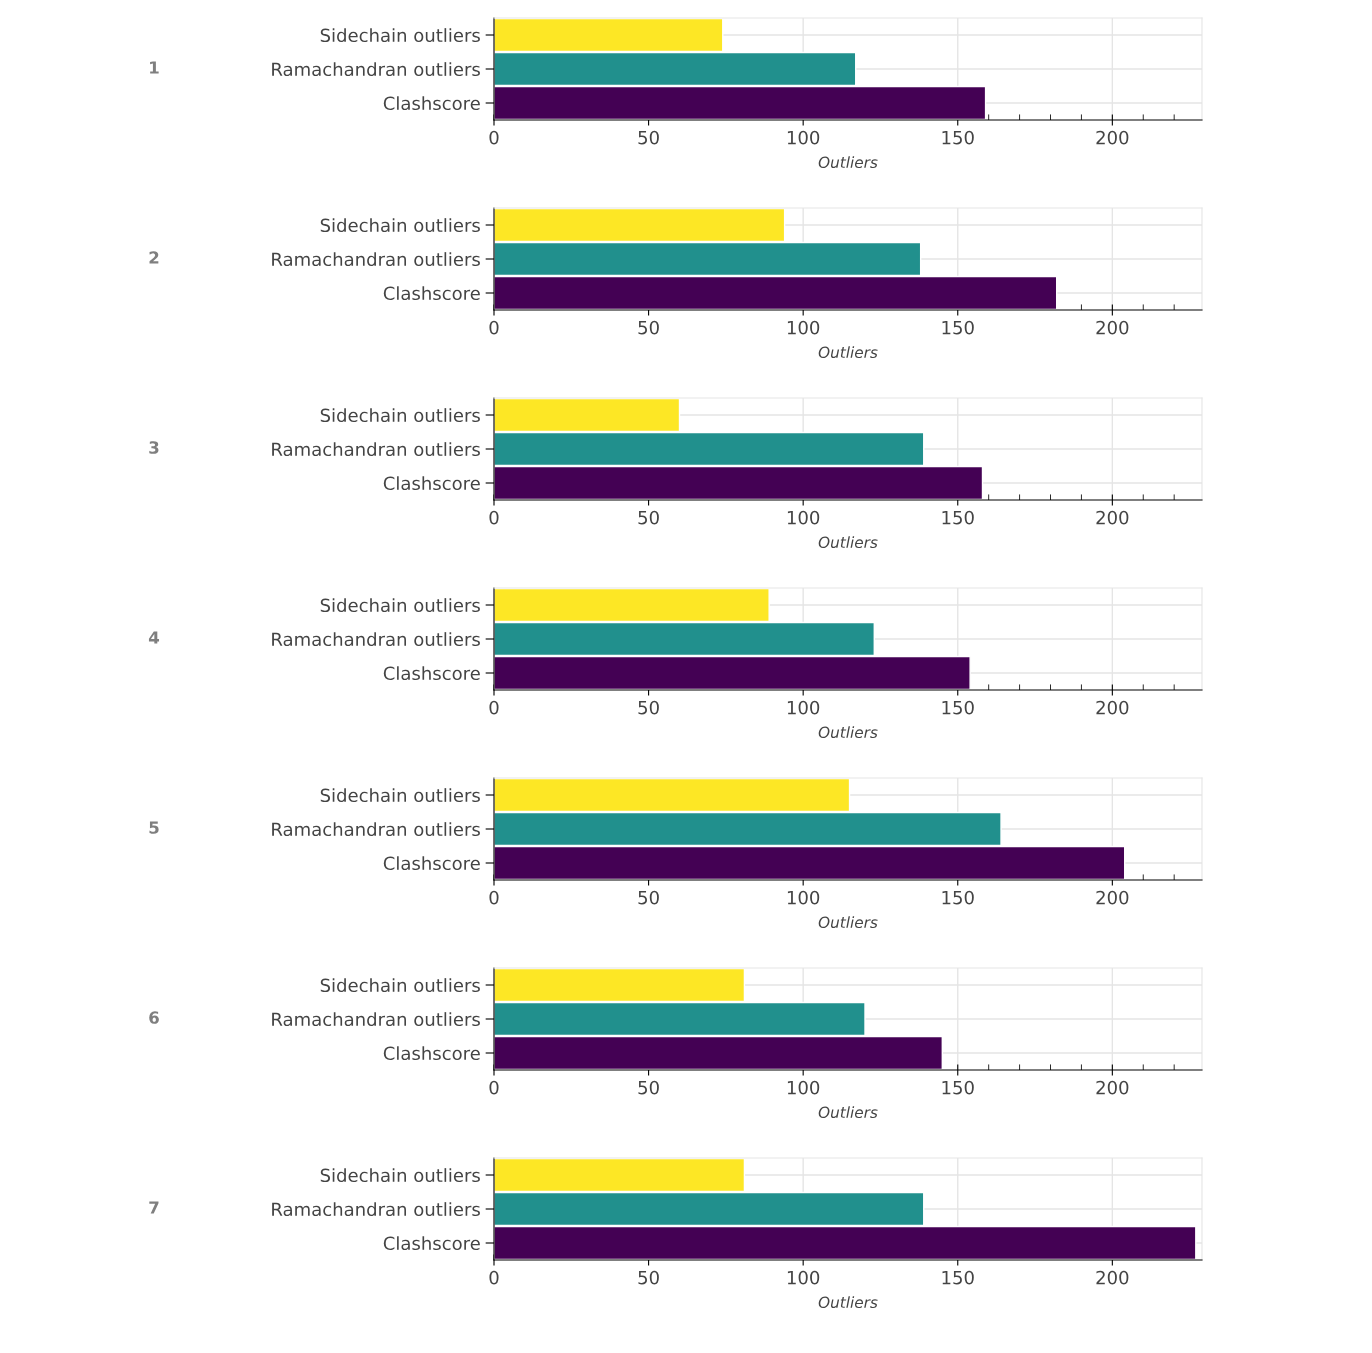  What do you see at coordinates (154, 827) in the screenshot?
I see `y-axis-title: 5` at bounding box center [154, 827].